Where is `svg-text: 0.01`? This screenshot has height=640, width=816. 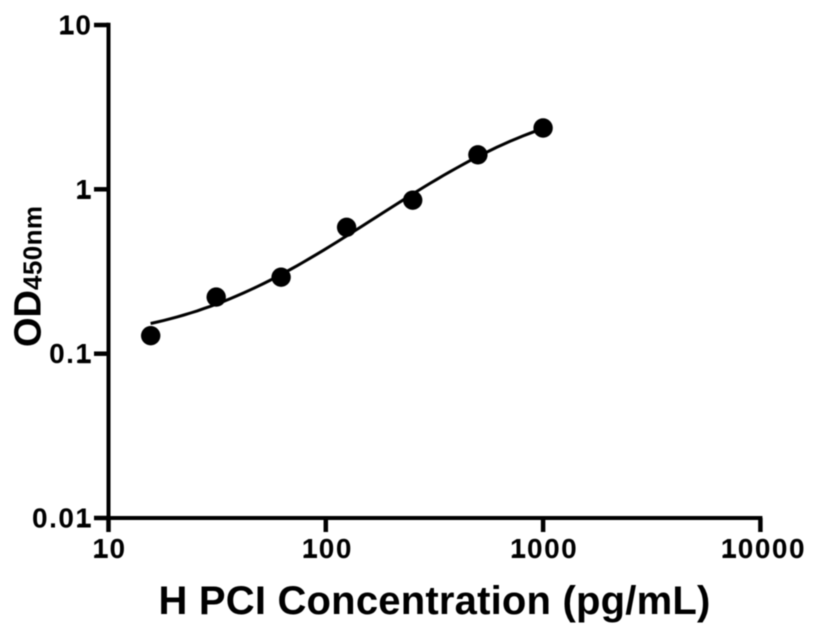 svg-text: 0.01 is located at coordinates (62, 518).